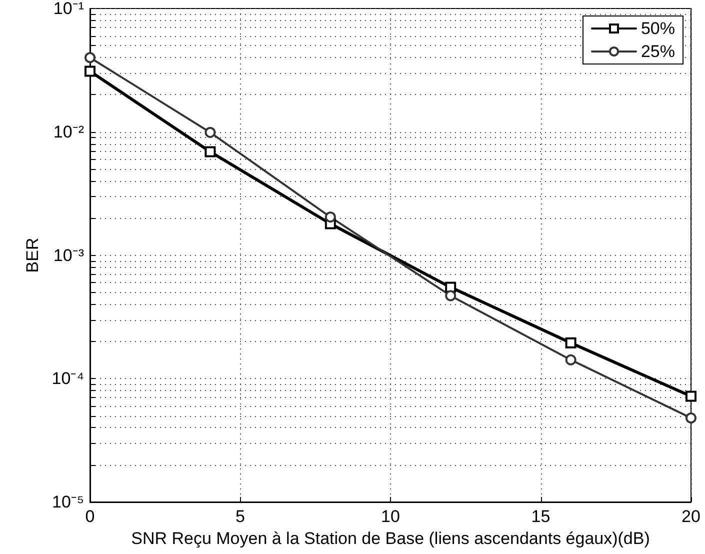  What do you see at coordinates (658, 51) in the screenshot?
I see `legend-label: 25%` at bounding box center [658, 51].